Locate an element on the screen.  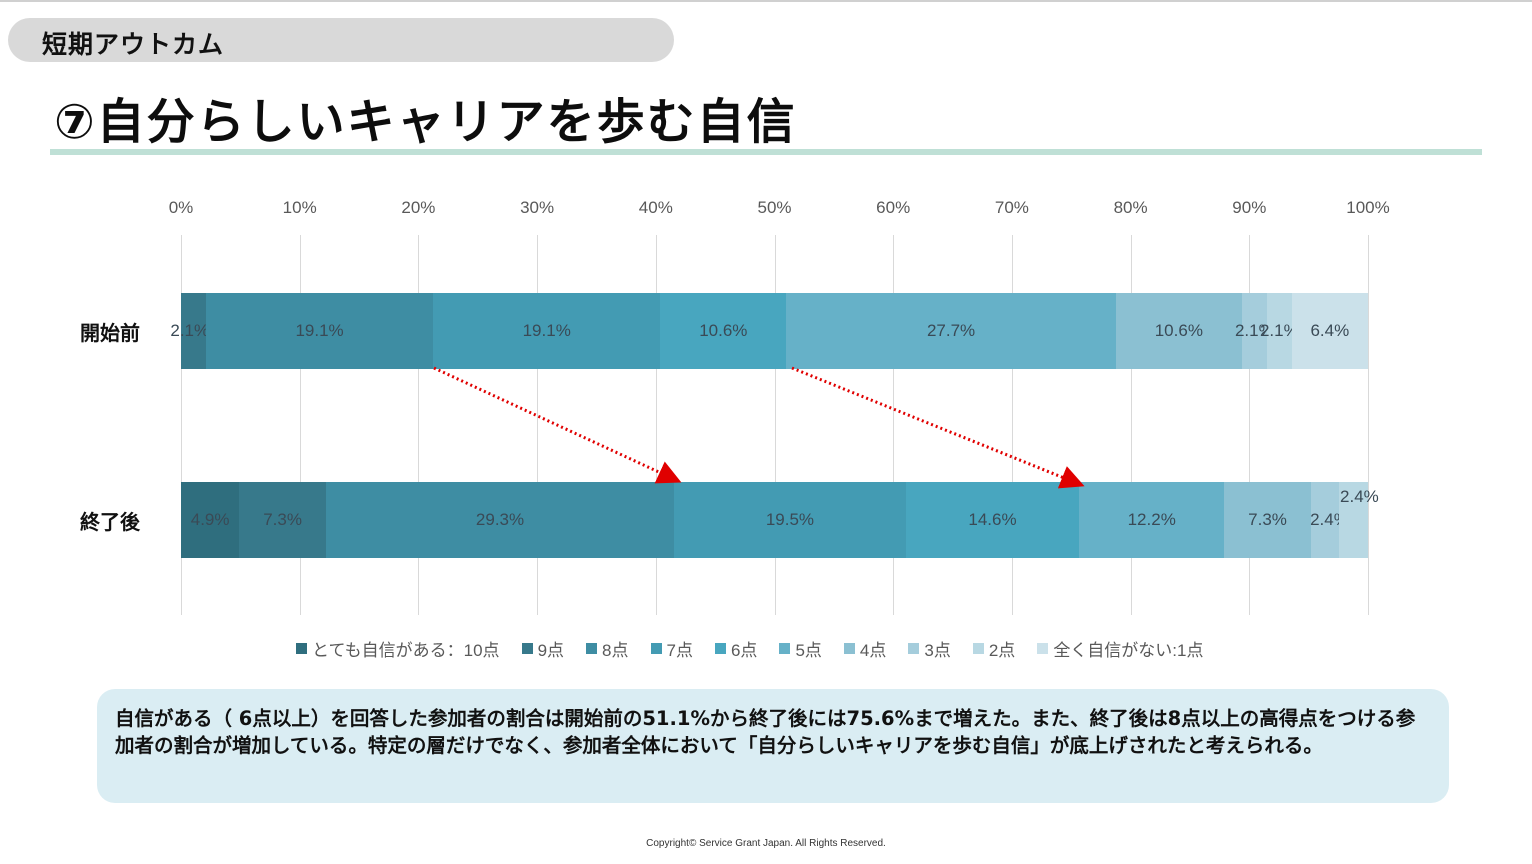
section-label-pill: 短期アウトカム is located at coordinates (341, 40).